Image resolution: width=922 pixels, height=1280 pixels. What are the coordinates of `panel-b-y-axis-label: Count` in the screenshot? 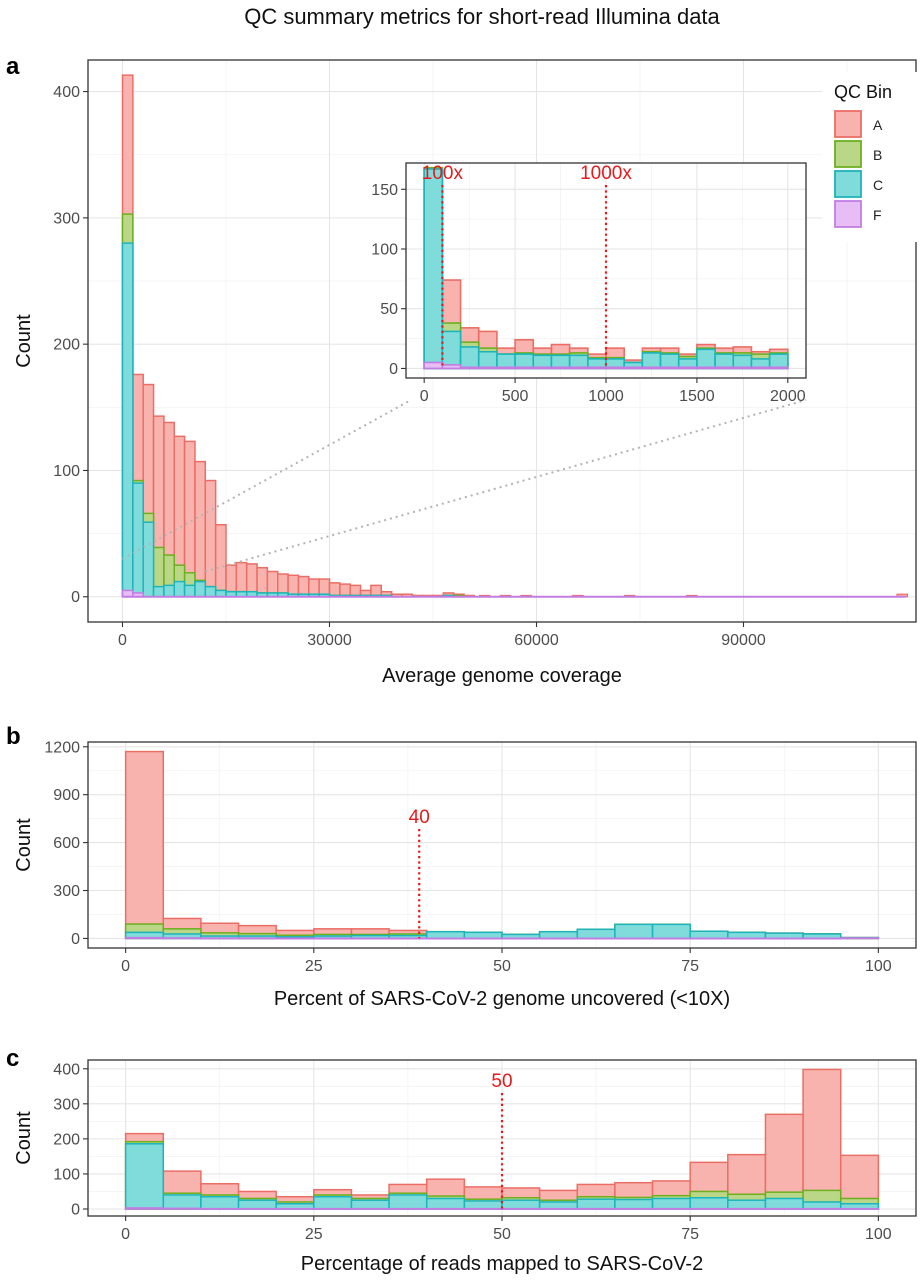 It's located at (24, 845).